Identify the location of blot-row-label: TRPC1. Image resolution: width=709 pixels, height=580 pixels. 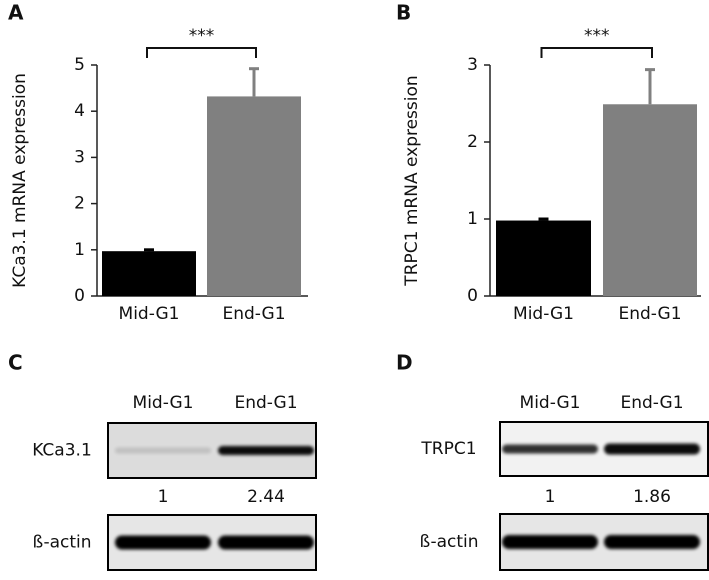
(448, 449).